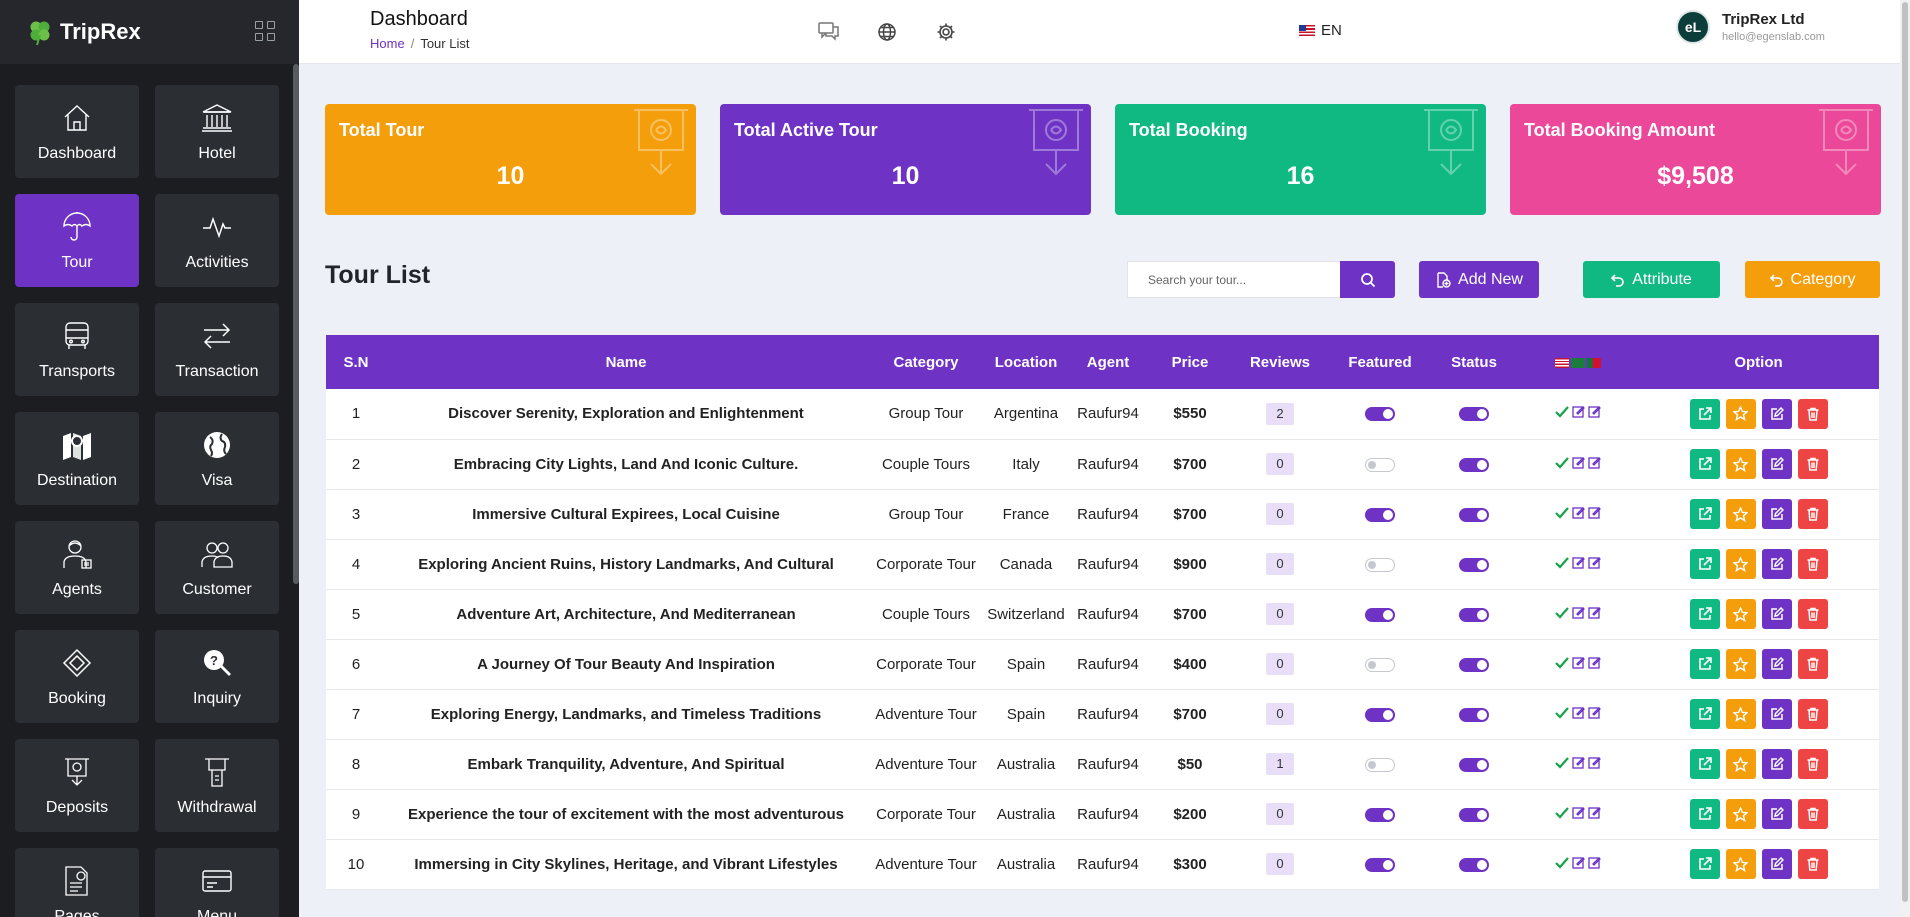 This screenshot has height=917, width=1910. What do you see at coordinates (387, 43) in the screenshot?
I see `breadcrumb-home-link: Home` at bounding box center [387, 43].